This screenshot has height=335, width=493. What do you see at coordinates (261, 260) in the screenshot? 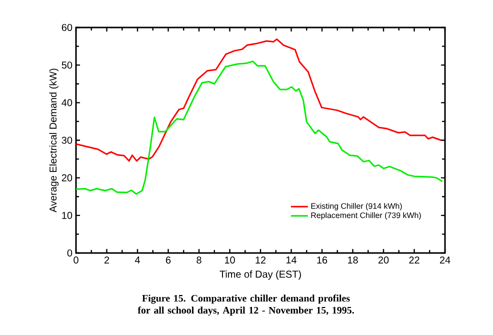
I see `x-tick-label: 12` at bounding box center [261, 260].